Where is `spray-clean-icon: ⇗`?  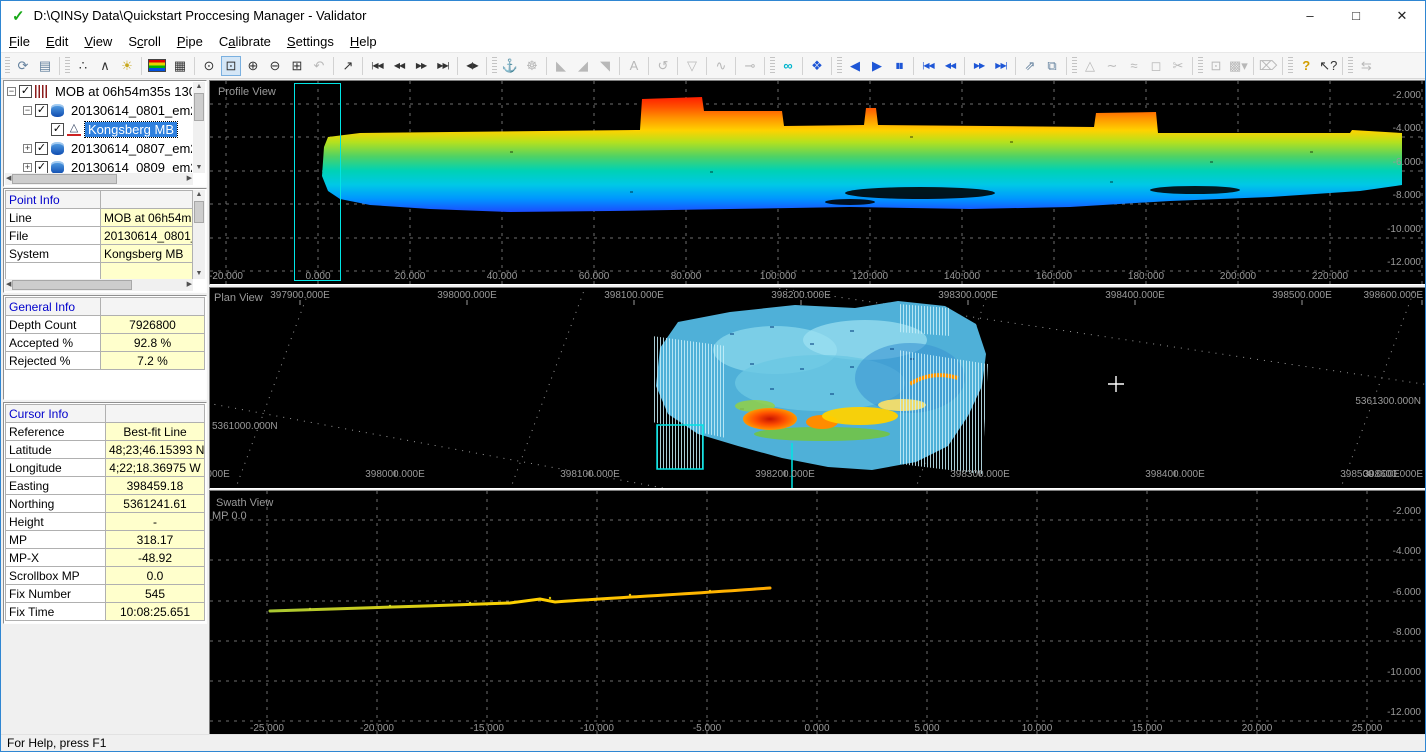 spray-clean-icon: ⇗ is located at coordinates (1030, 65).